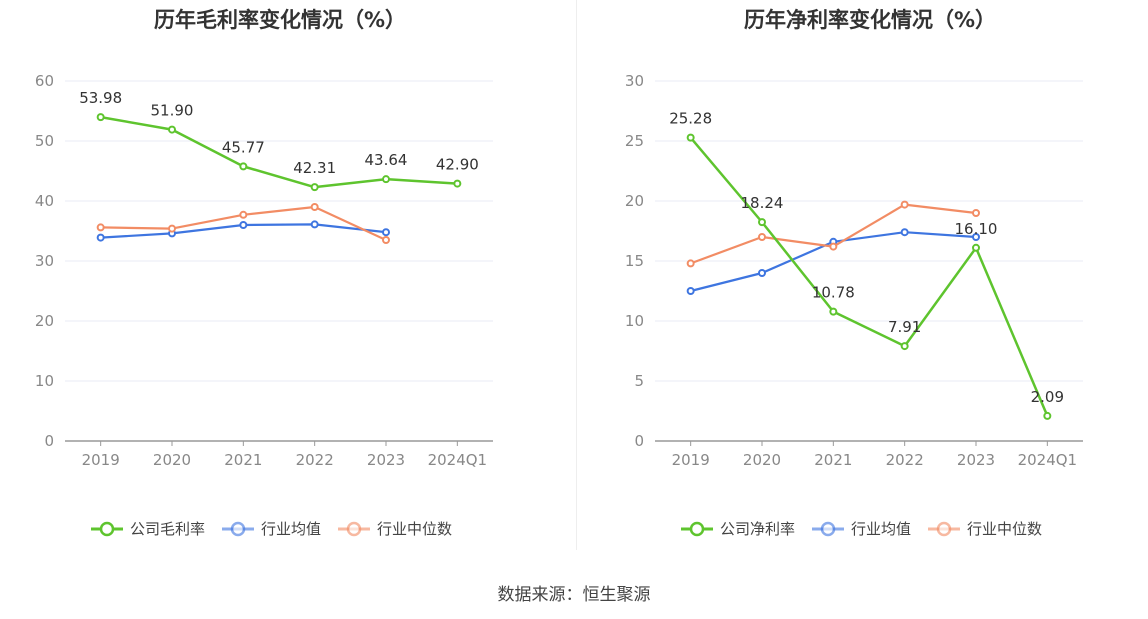 This screenshot has height=619, width=1148. I want to click on data-source-note: 数据来源：恒生聚源, so click(574, 595).